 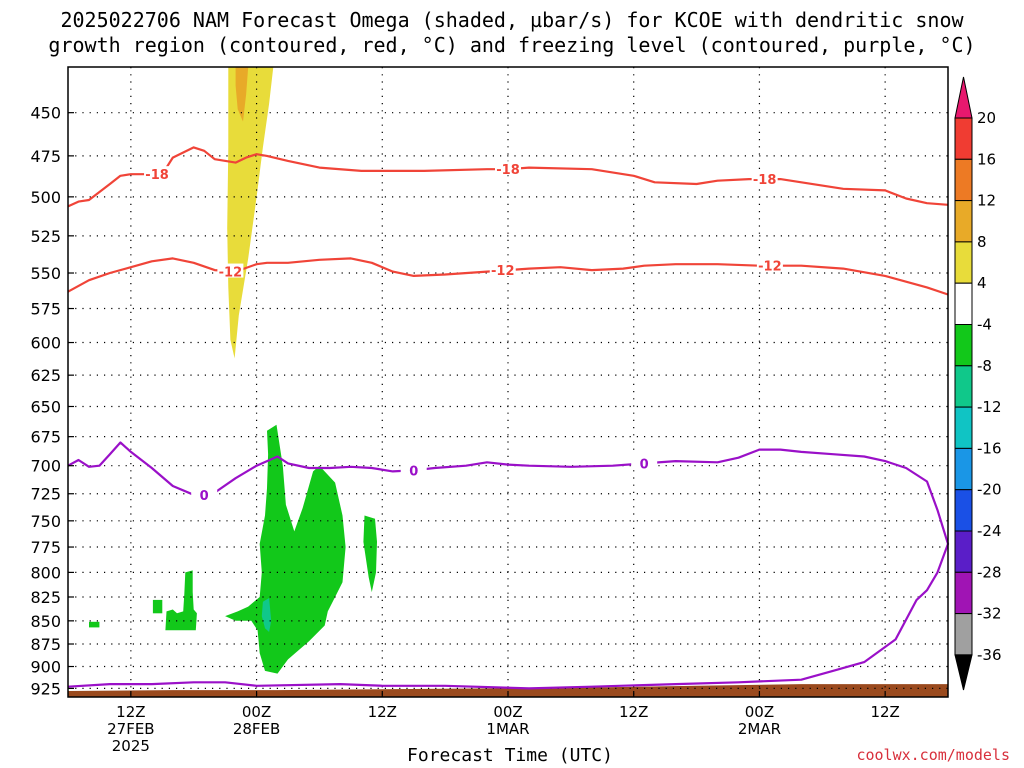 What do you see at coordinates (508, 690) in the screenshot?
I see `terrain-strip` at bounding box center [508, 690].